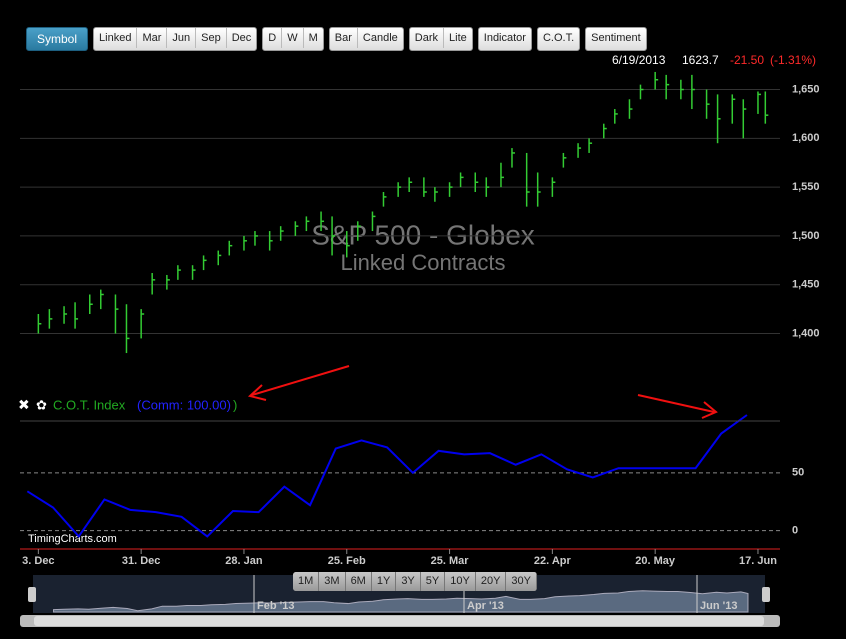 Image resolution: width=846 pixels, height=639 pixels. What do you see at coordinates (152, 38) in the screenshot?
I see `toolbar-button: Mar` at bounding box center [152, 38].